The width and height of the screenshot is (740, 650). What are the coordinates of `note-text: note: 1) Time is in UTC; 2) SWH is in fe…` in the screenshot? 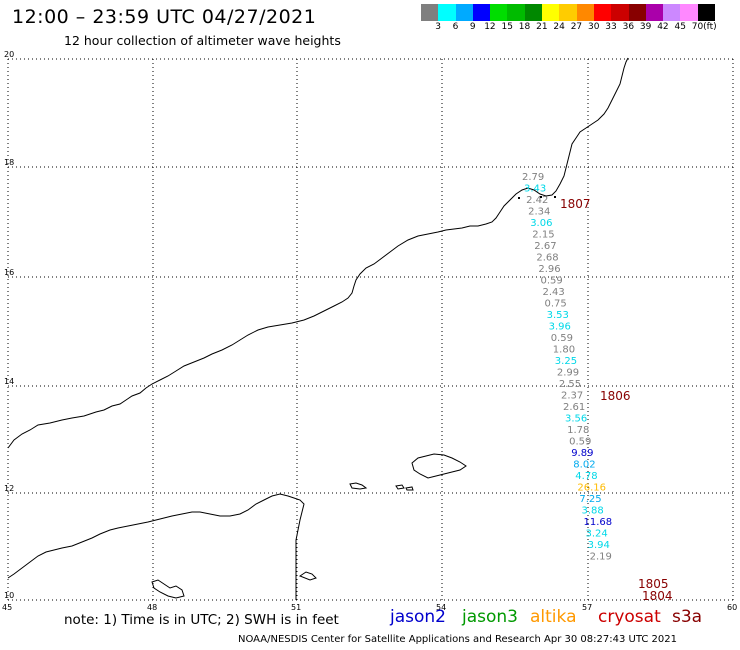 It's located at (201, 620).